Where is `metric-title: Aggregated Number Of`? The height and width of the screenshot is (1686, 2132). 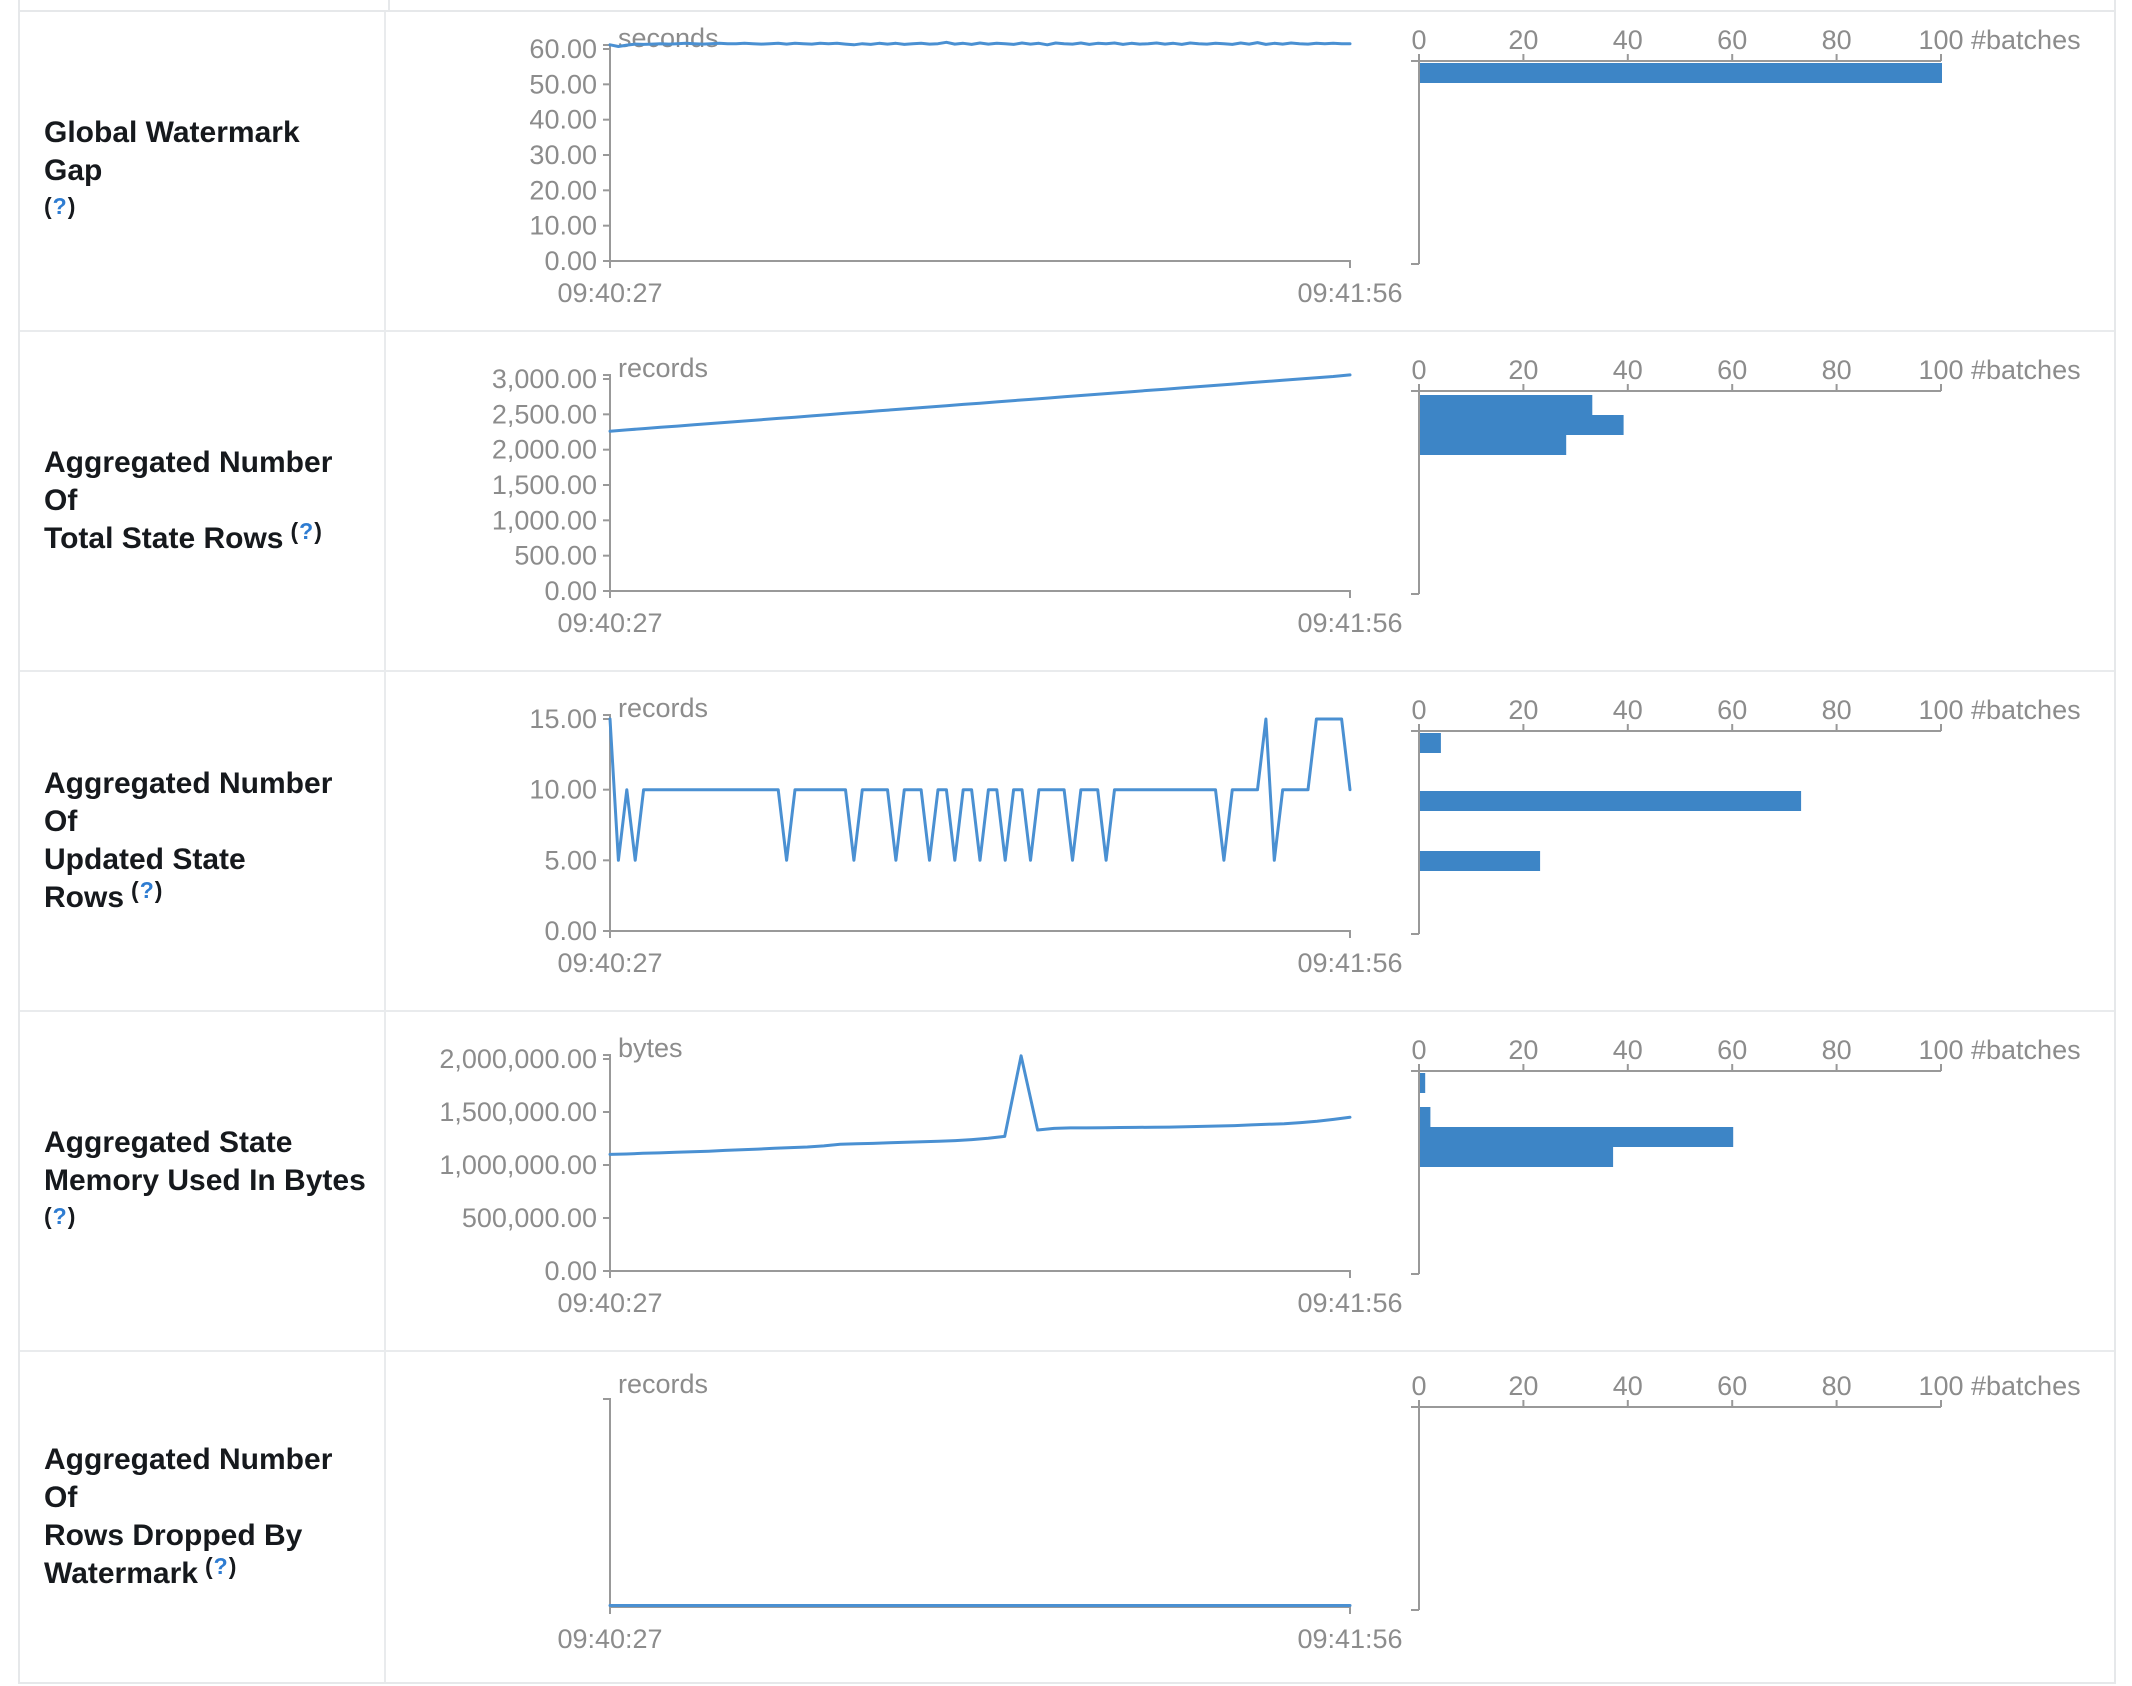
metric-title: Aggregated Number Of is located at coordinates (205, 482).